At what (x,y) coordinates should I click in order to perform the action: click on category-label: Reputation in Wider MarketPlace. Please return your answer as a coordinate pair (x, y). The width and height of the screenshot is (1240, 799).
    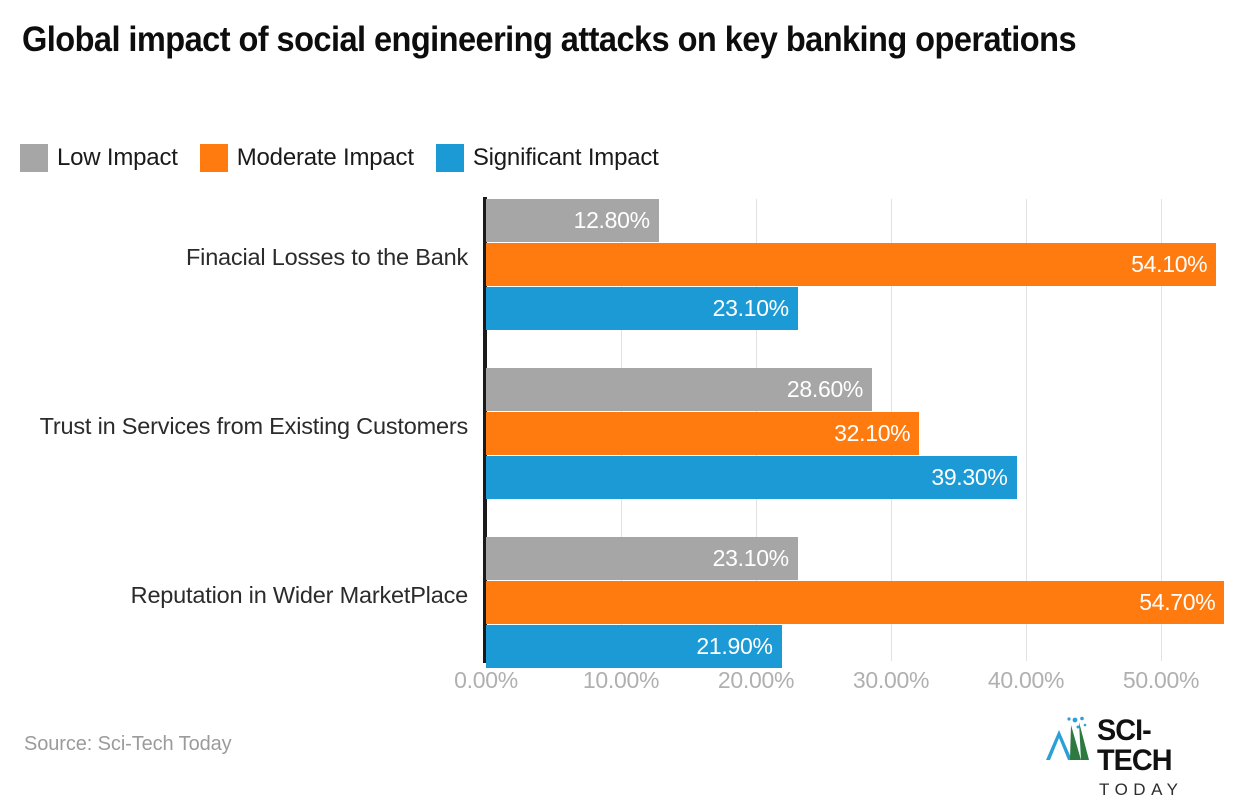
    Looking at the image, I should click on (299, 595).